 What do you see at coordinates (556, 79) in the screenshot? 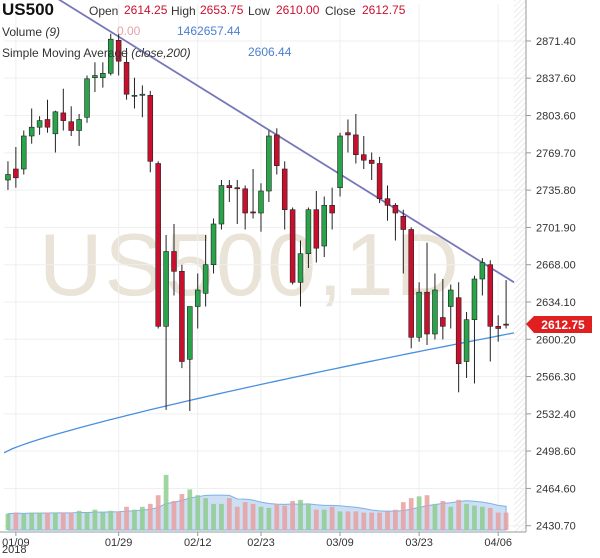
I see `y-tick-label: 2837.60` at bounding box center [556, 79].